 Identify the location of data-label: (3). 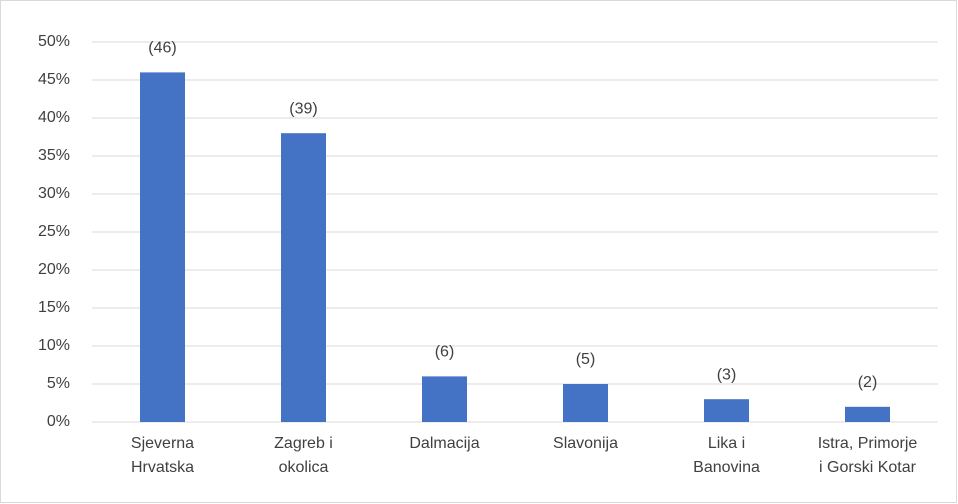
(727, 374).